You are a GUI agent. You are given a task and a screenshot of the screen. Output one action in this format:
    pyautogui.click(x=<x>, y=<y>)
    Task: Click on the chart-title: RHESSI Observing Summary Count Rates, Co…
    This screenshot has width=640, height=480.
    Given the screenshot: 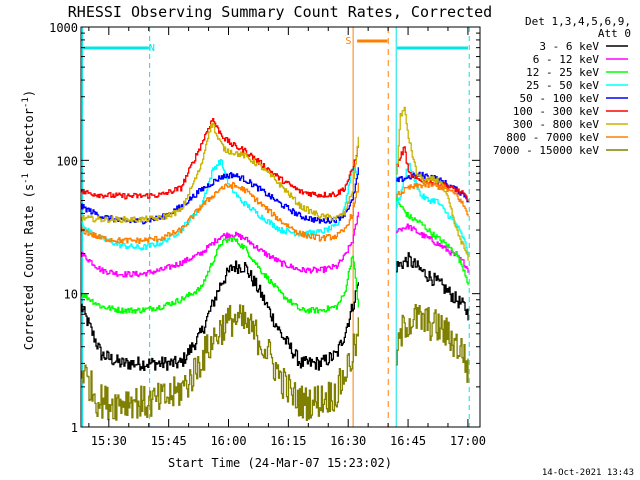 What is the action you would take?
    pyautogui.click(x=280, y=12)
    